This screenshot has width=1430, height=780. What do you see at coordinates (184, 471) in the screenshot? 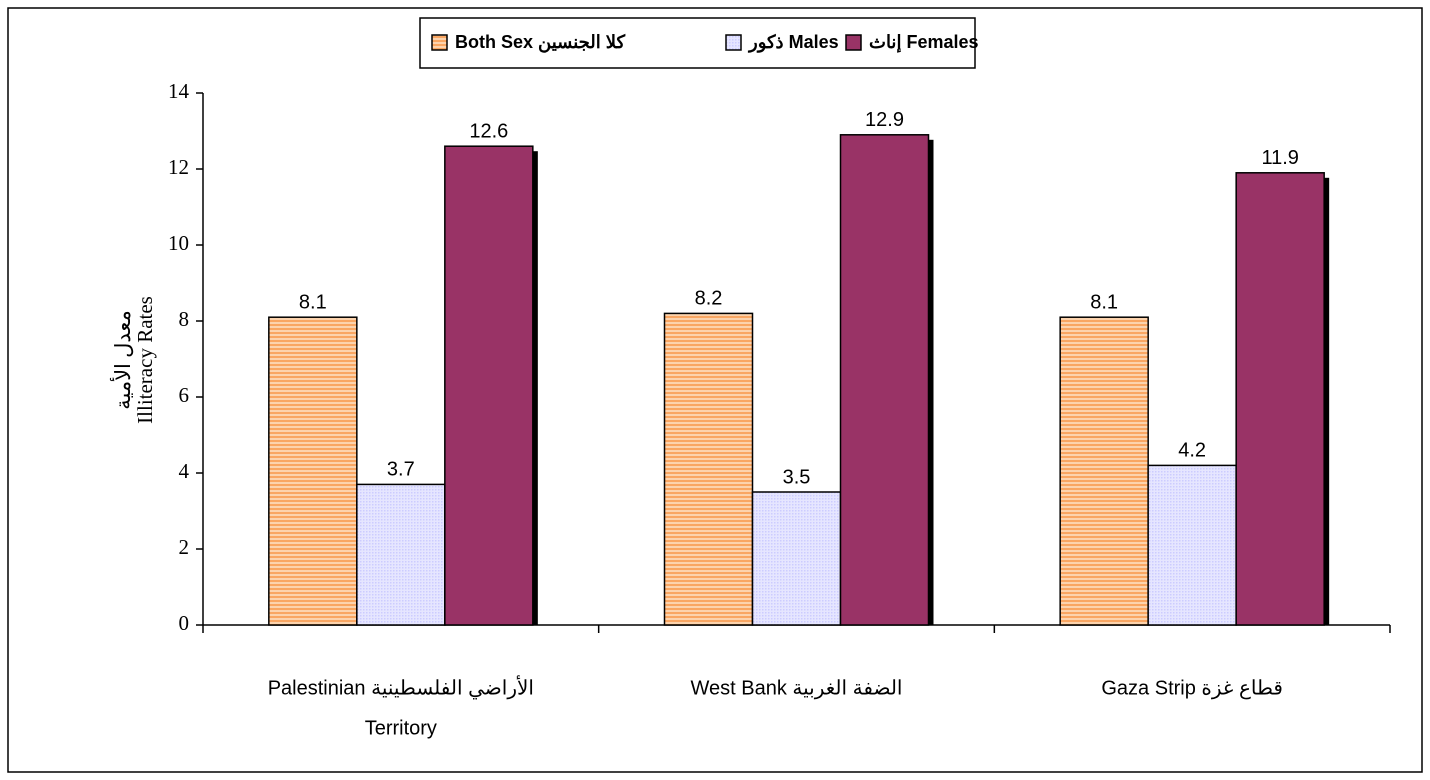
I see `y-tick-label: 4` at bounding box center [184, 471].